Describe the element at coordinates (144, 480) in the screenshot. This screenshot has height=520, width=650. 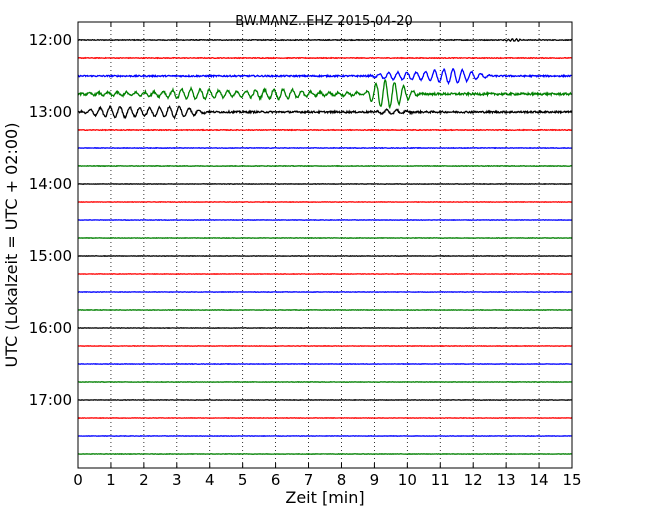
I see `x-tick-label: 2` at that location.